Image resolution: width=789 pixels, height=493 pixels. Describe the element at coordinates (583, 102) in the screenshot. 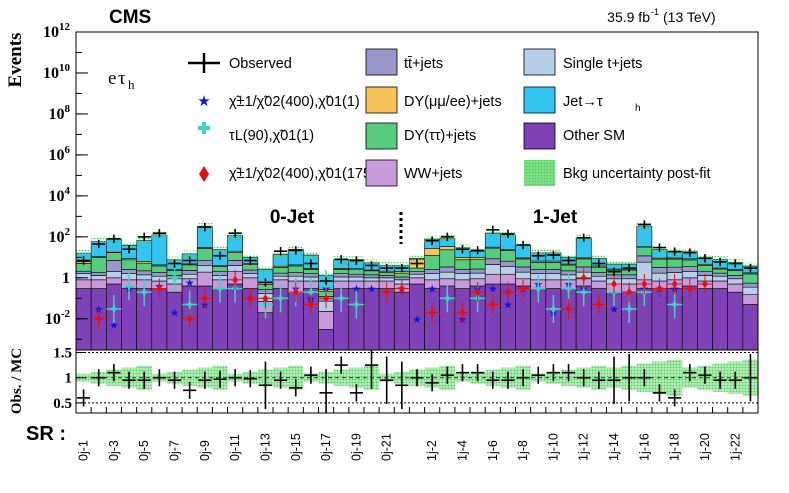

I see `legend-jettau-label: Jet→τ` at that location.